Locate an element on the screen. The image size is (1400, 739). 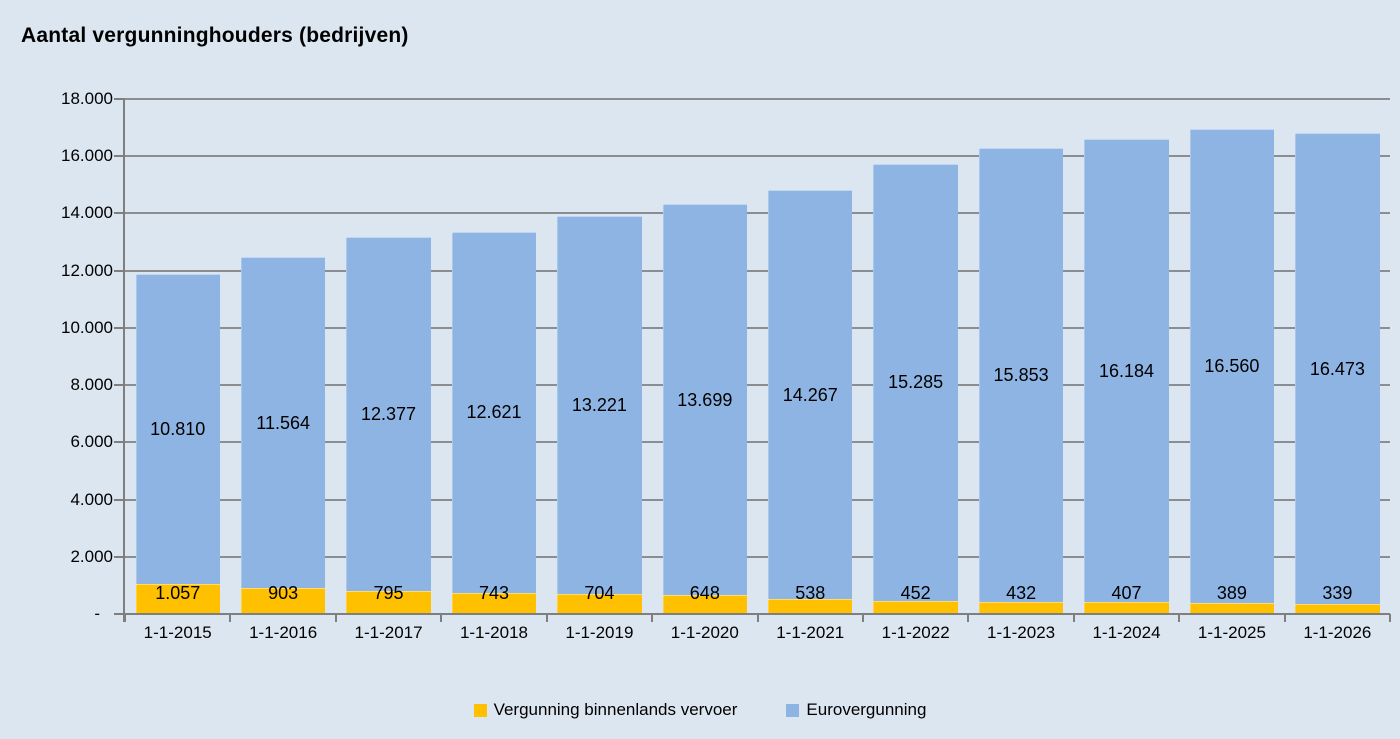
bar-value-label-binnenlands: 407 is located at coordinates (1126, 593).